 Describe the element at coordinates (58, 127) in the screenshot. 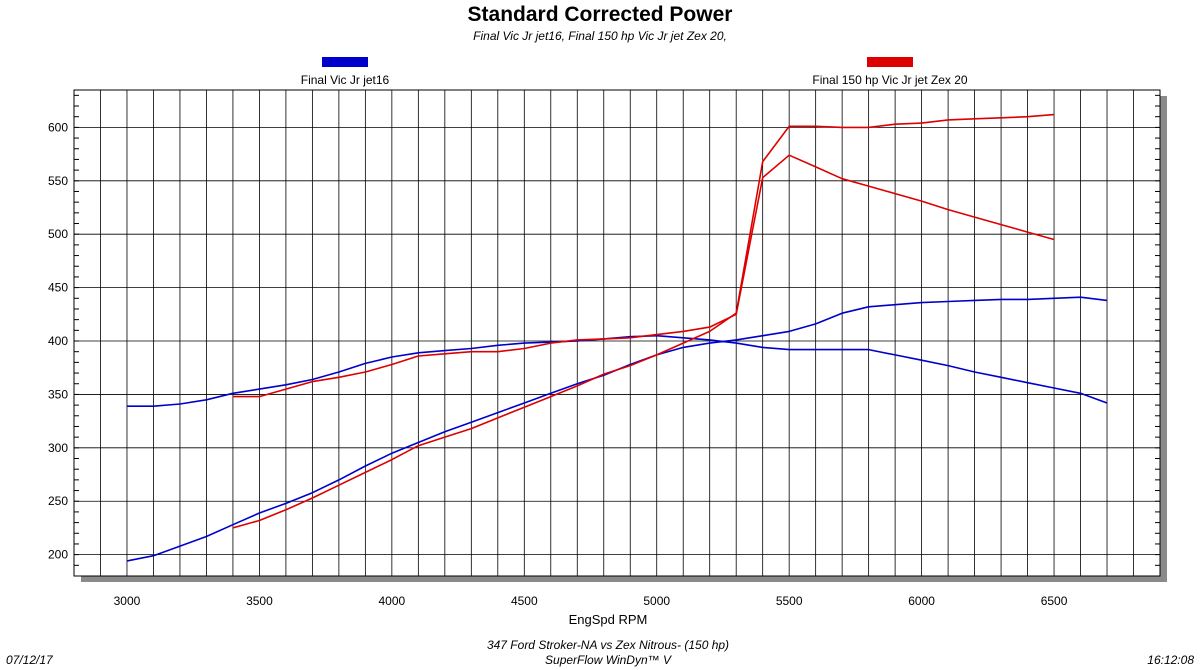

I see `y-tick-label: 600` at that location.